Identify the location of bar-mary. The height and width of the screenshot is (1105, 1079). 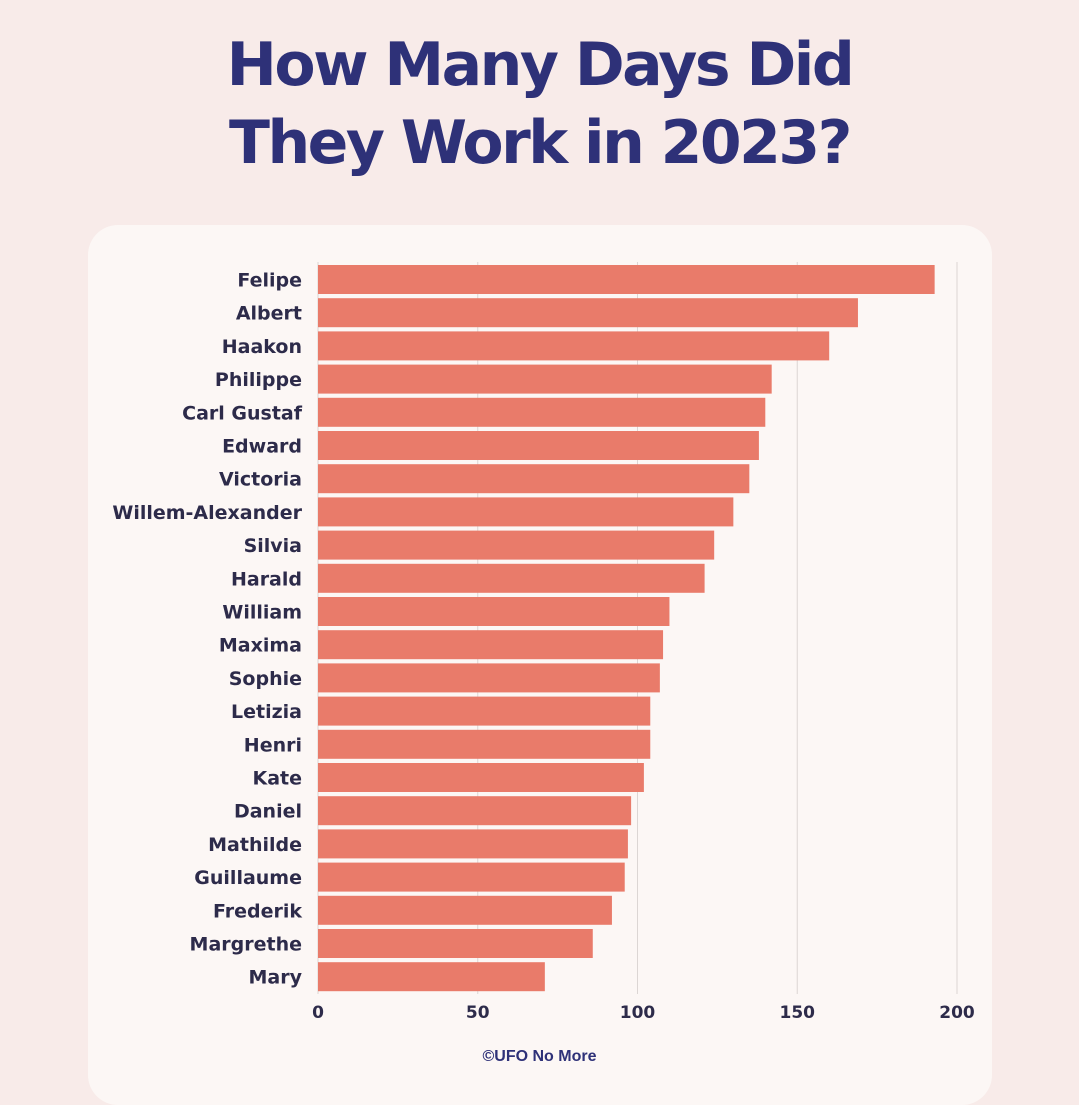
(431, 977).